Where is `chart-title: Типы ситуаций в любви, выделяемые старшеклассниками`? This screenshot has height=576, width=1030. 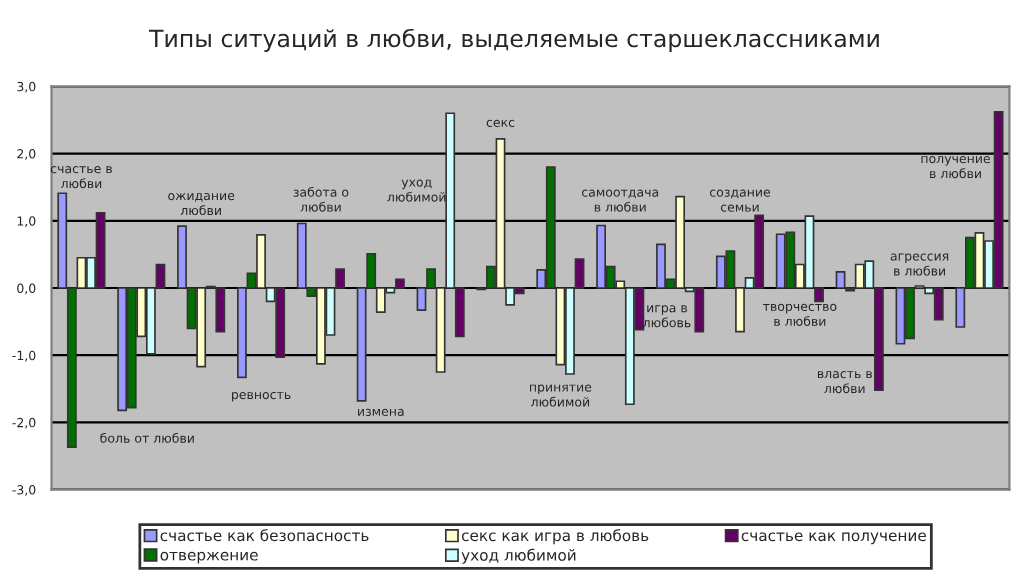 chart-title: Типы ситуаций в любви, выделяемые старшеклассниками is located at coordinates (514, 40).